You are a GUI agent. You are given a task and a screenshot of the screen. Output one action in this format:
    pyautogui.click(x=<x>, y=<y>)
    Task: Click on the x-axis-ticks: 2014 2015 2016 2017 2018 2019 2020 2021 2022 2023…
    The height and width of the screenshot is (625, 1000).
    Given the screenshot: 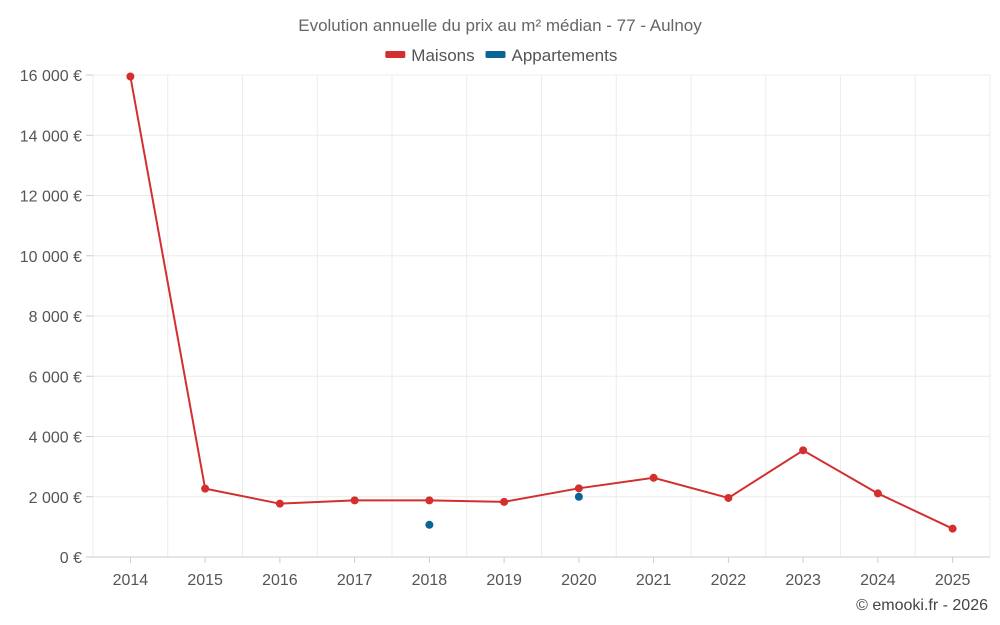 What is the action you would take?
    pyautogui.click(x=542, y=573)
    